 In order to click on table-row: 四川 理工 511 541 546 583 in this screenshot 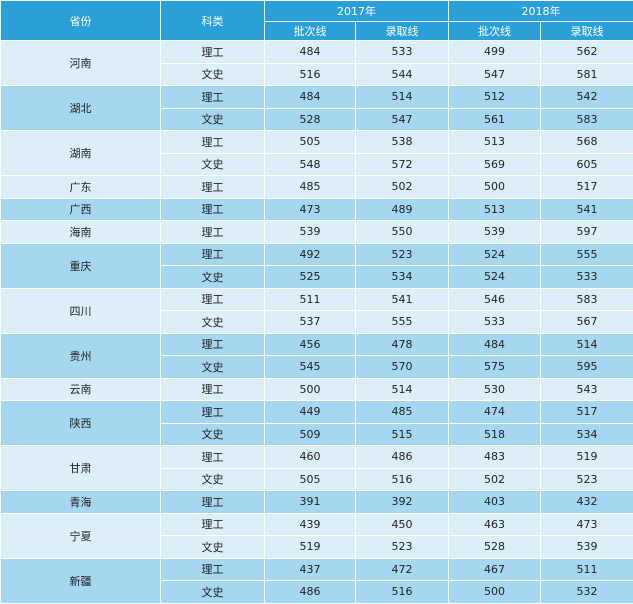, I will do `click(316, 310)`.